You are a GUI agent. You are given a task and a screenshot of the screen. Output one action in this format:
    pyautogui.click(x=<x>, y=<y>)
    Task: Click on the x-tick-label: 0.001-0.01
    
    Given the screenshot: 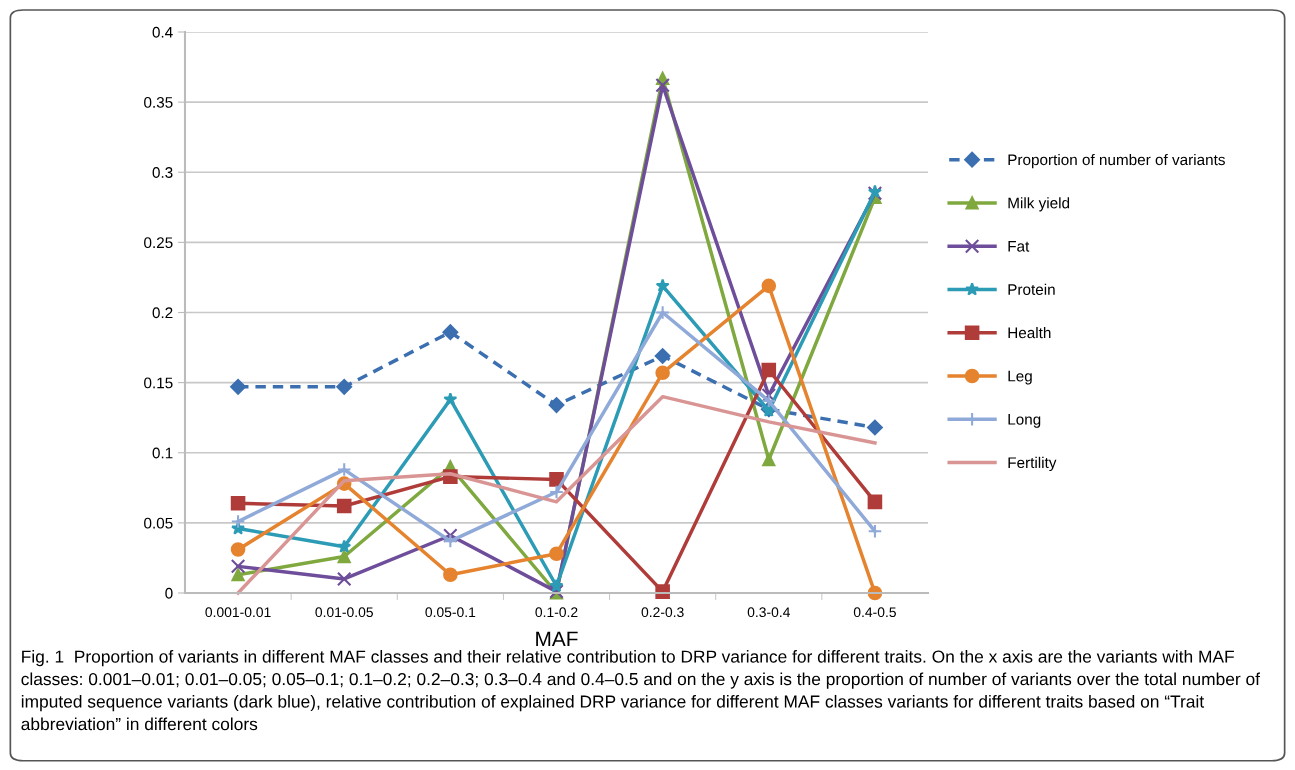 What is the action you would take?
    pyautogui.click(x=238, y=612)
    